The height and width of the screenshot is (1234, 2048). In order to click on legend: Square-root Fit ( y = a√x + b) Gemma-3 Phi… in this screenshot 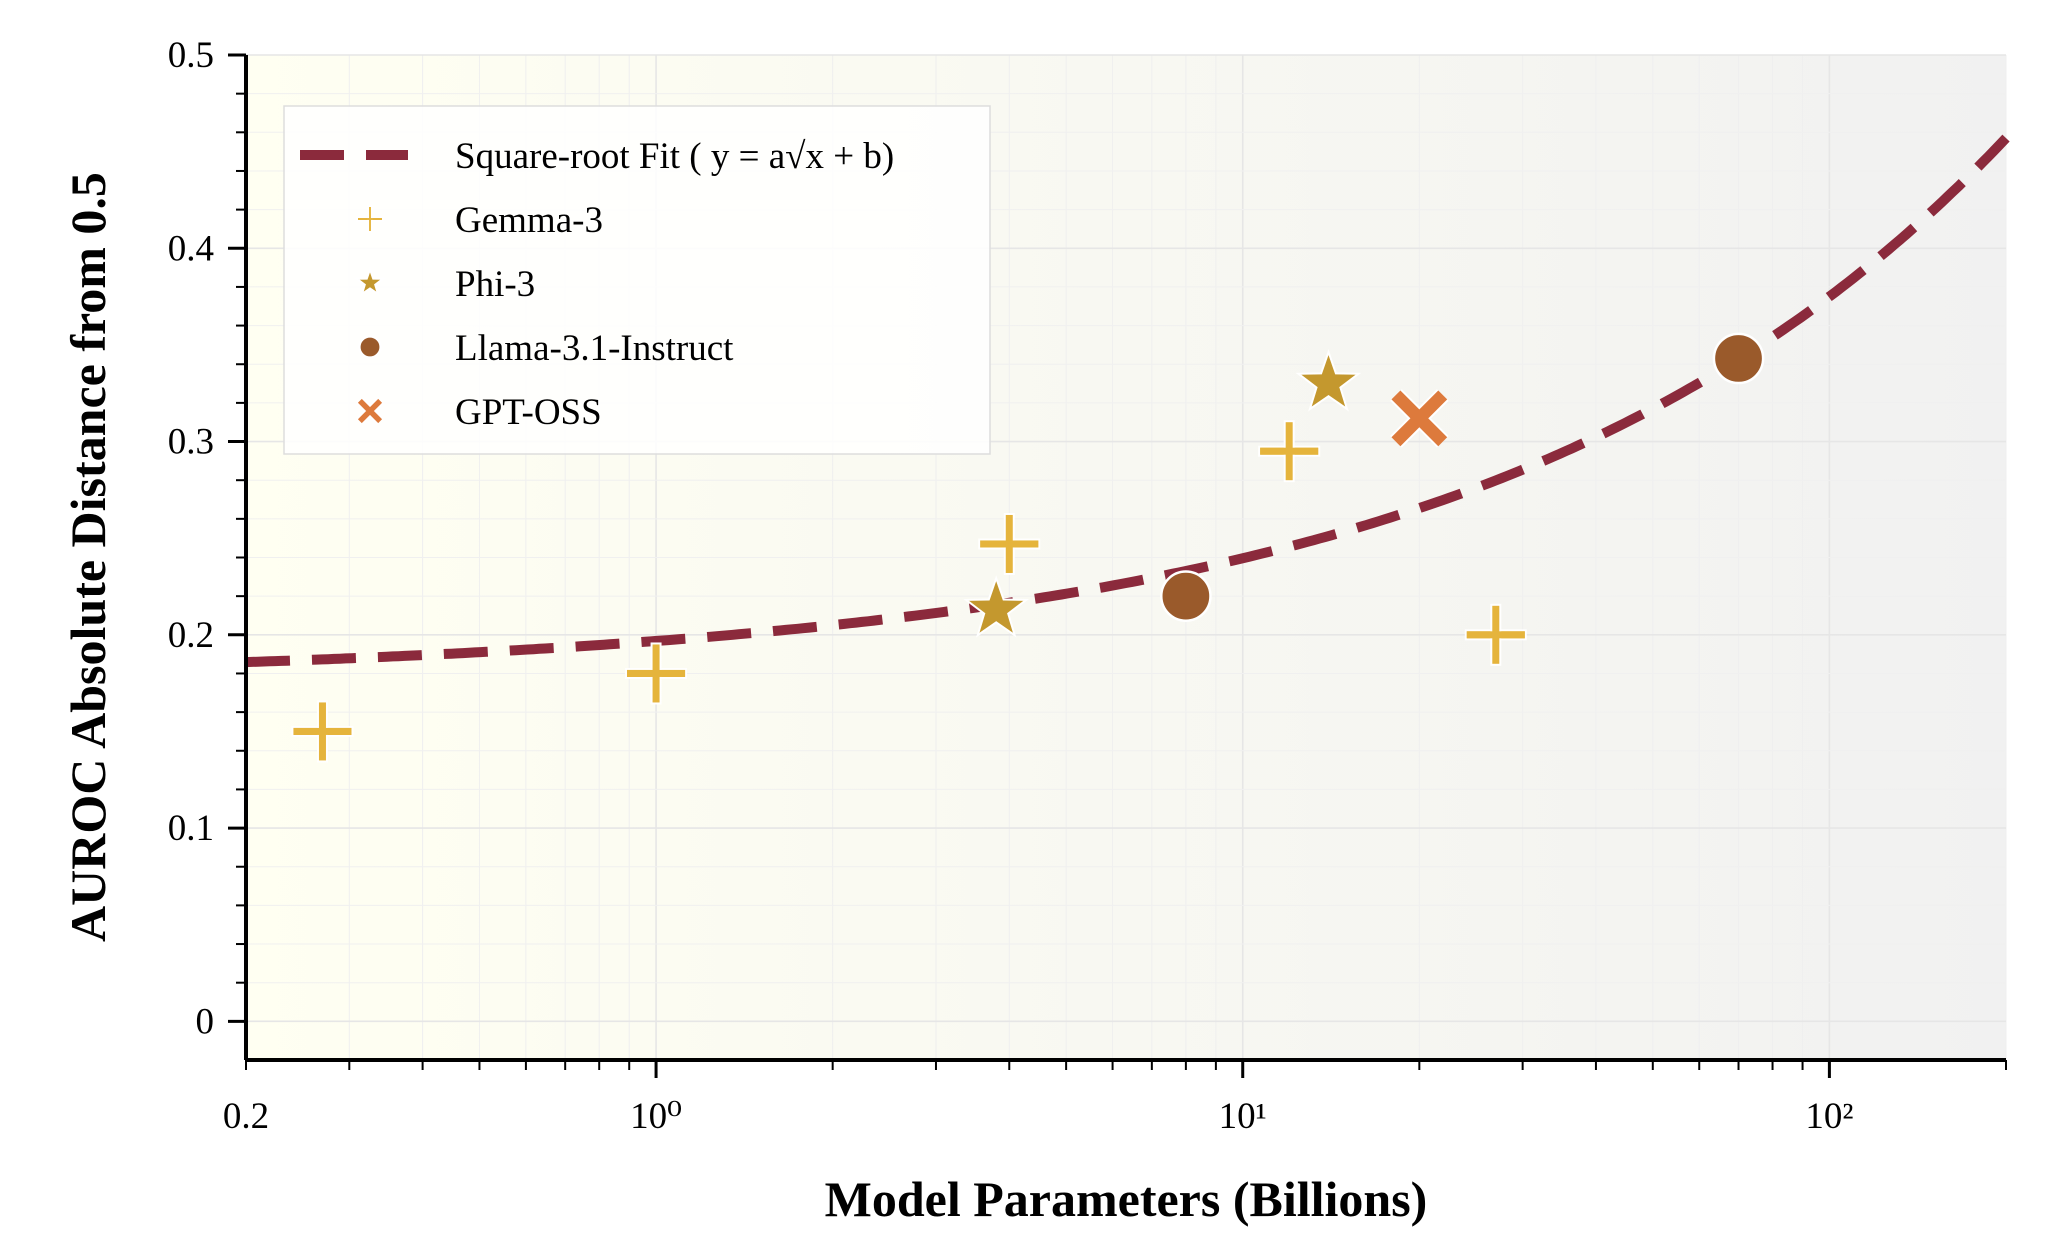, I will do `click(637, 280)`.